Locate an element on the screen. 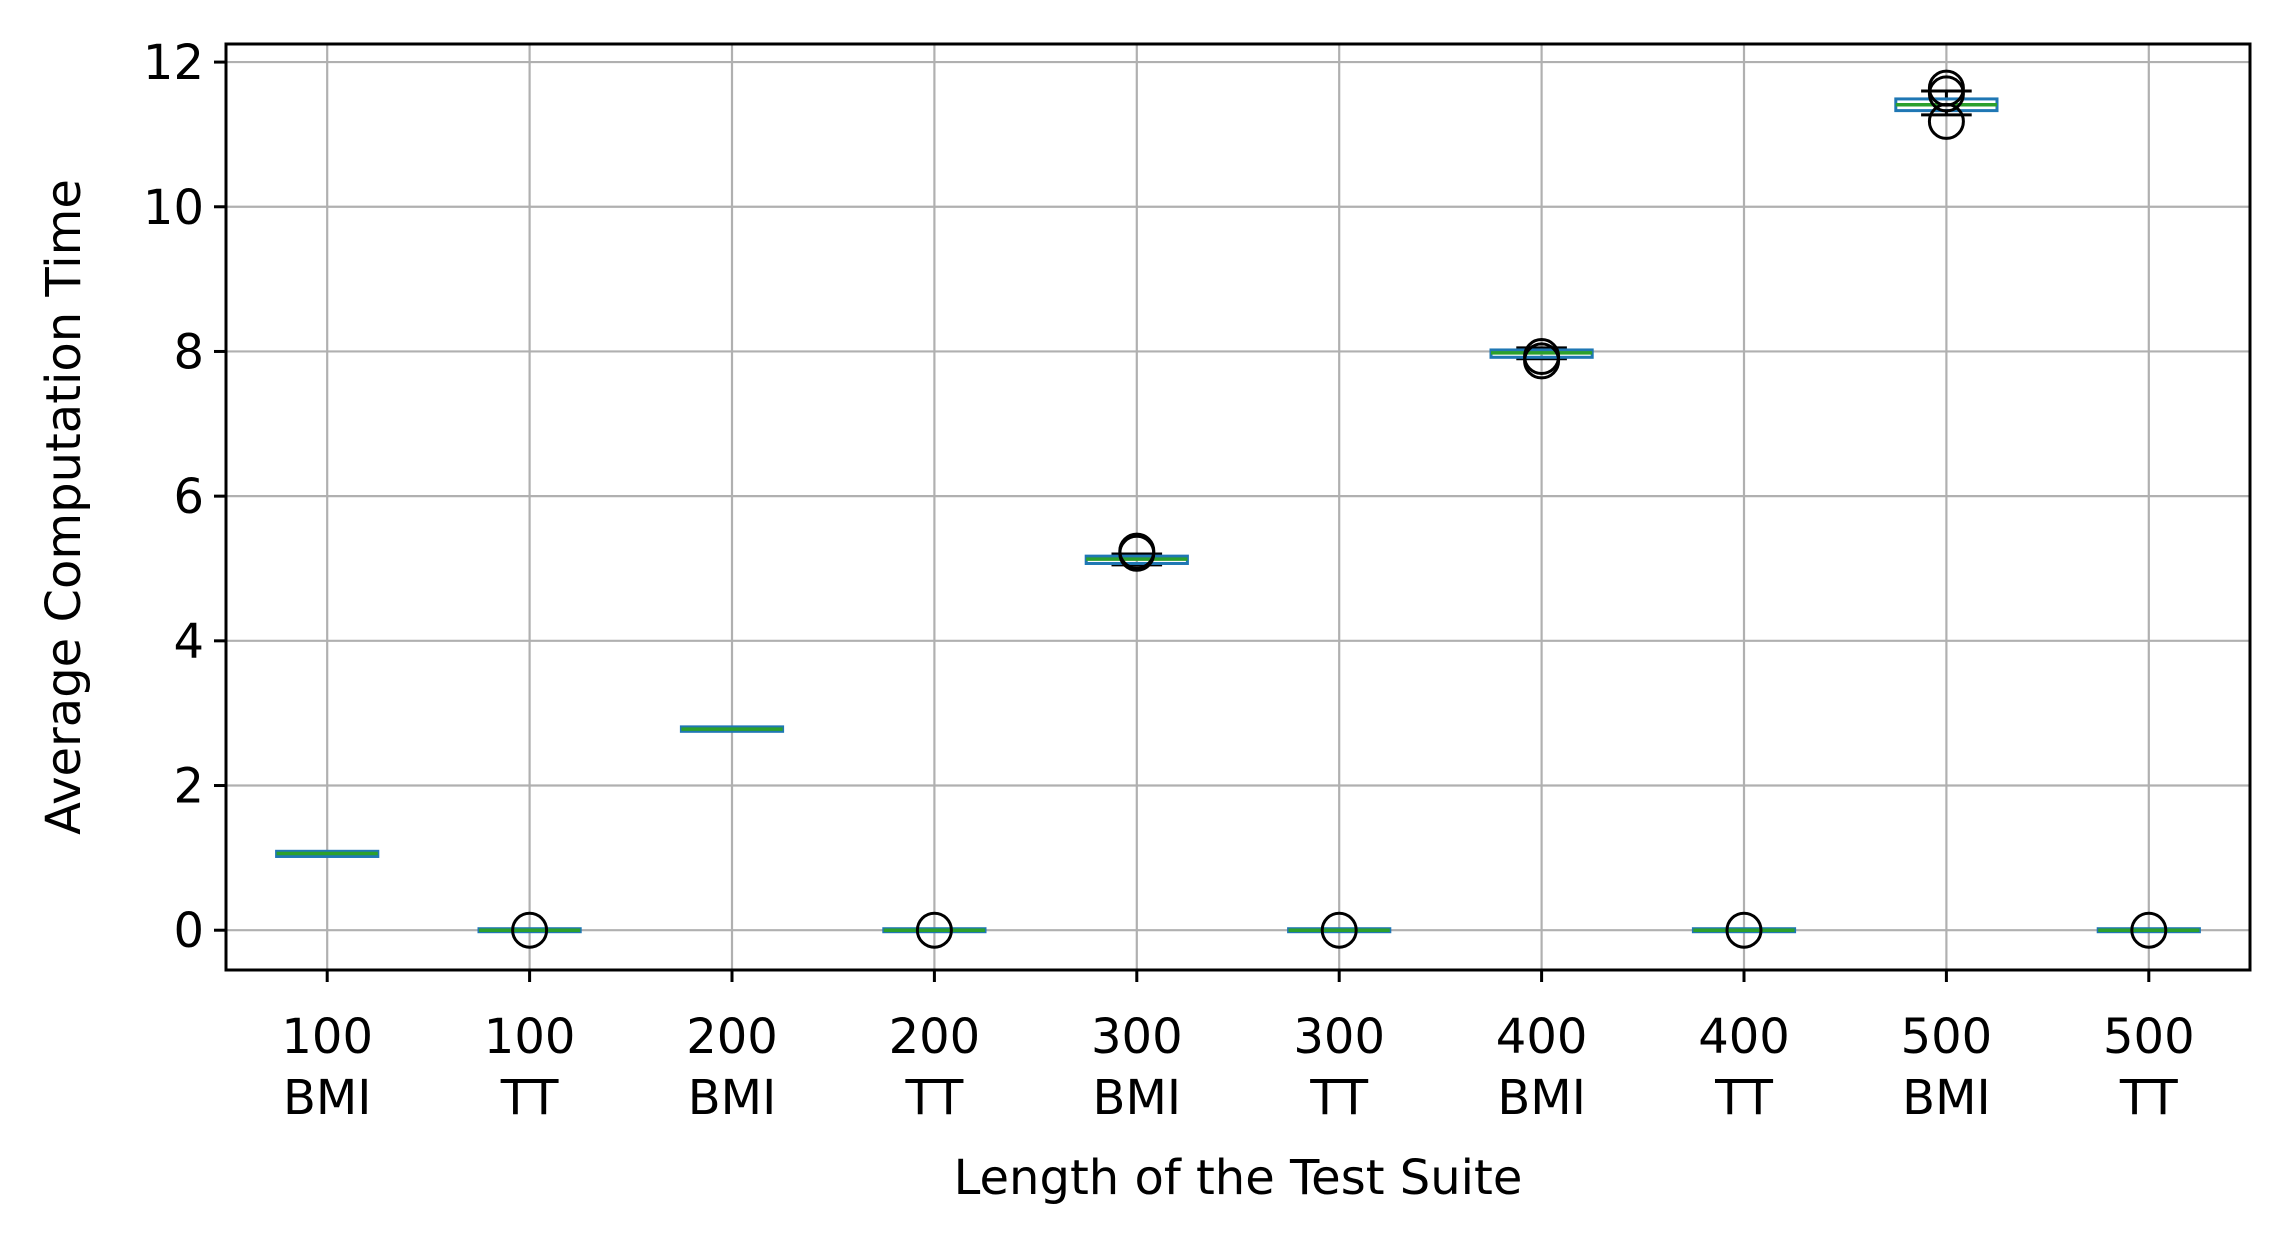 This screenshot has height=1239, width=2280. y-tick-label: 2 is located at coordinates (188, 787).